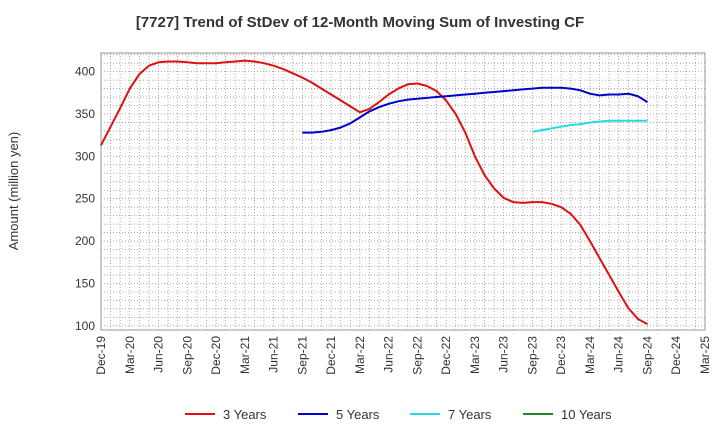 The height and width of the screenshot is (440, 720). What do you see at coordinates (504, 354) in the screenshot?
I see `x-tick-label: Jun-23` at bounding box center [504, 354].